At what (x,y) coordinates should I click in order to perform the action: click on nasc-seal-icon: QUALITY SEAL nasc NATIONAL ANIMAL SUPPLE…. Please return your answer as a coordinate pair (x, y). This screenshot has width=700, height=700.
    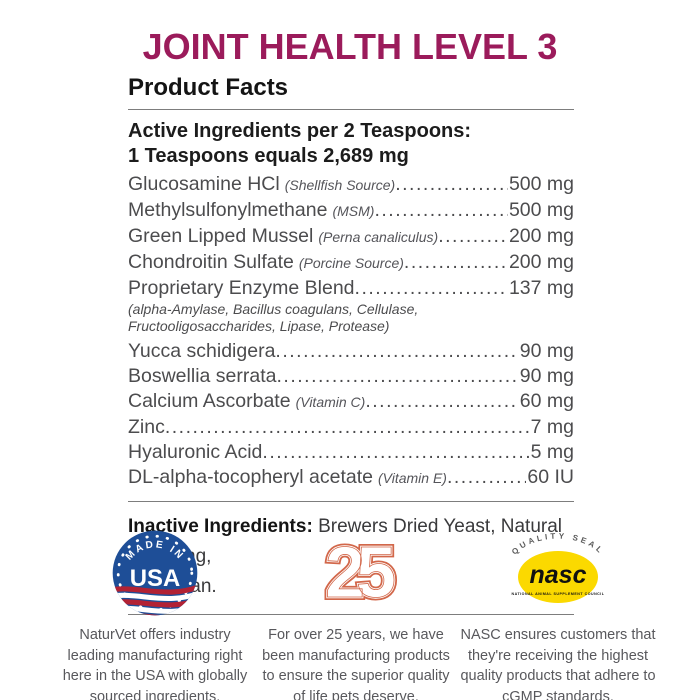
    Looking at the image, I should click on (557, 567).